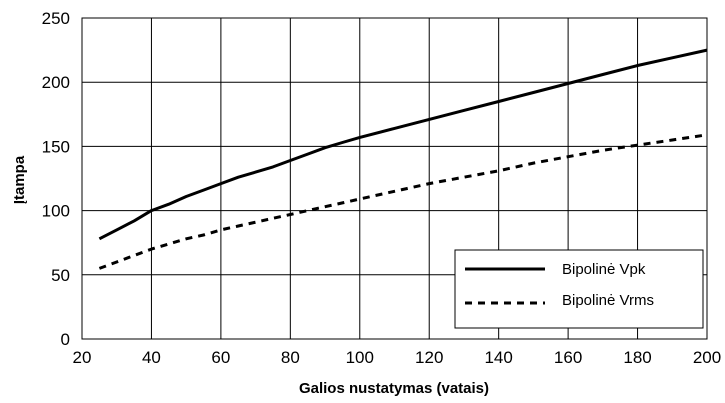 The height and width of the screenshot is (403, 725). Describe the element at coordinates (604, 269) in the screenshot. I see `legend-label-vpk: Bipolinė Vpk` at that location.